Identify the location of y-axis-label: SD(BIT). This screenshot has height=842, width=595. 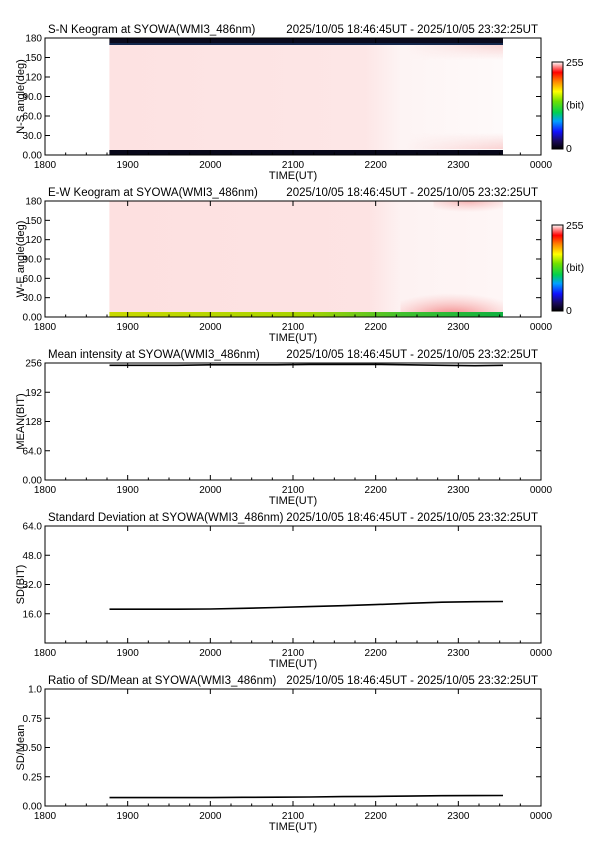
(21, 585).